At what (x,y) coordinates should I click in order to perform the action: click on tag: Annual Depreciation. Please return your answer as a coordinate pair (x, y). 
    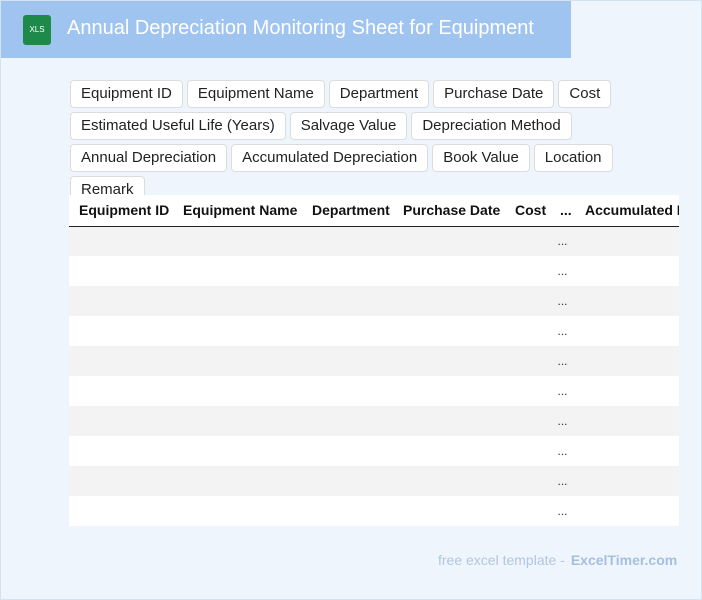
    Looking at the image, I should click on (149, 158).